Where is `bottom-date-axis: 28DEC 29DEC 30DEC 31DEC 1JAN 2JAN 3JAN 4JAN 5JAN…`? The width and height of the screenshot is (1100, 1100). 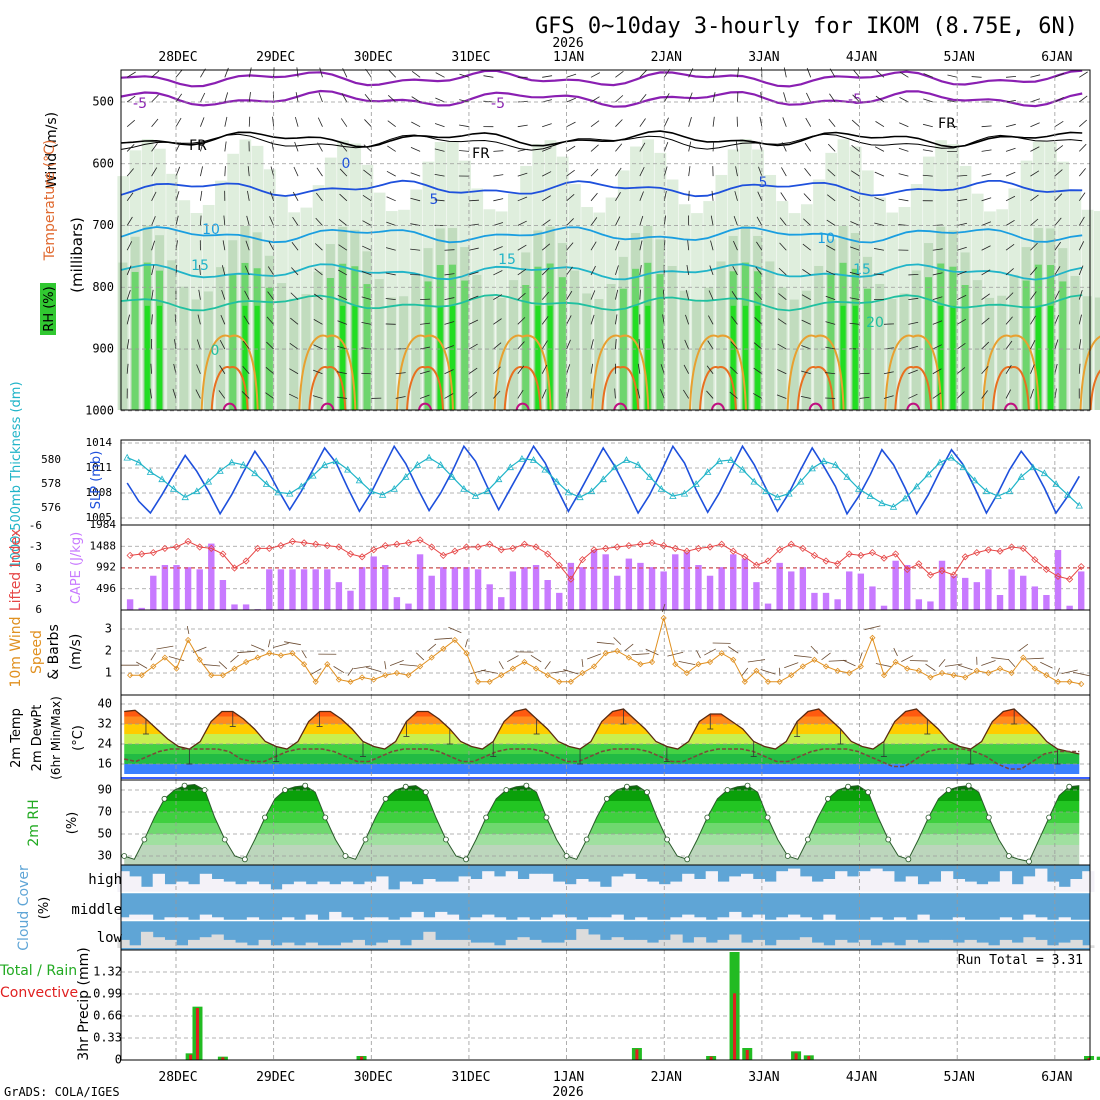 bottom-date-axis: 28DEC 29DEC 30DEC 31DEC 1JAN 2JAN 3JAN 4JAN 5JAN… is located at coordinates (615, 1077).